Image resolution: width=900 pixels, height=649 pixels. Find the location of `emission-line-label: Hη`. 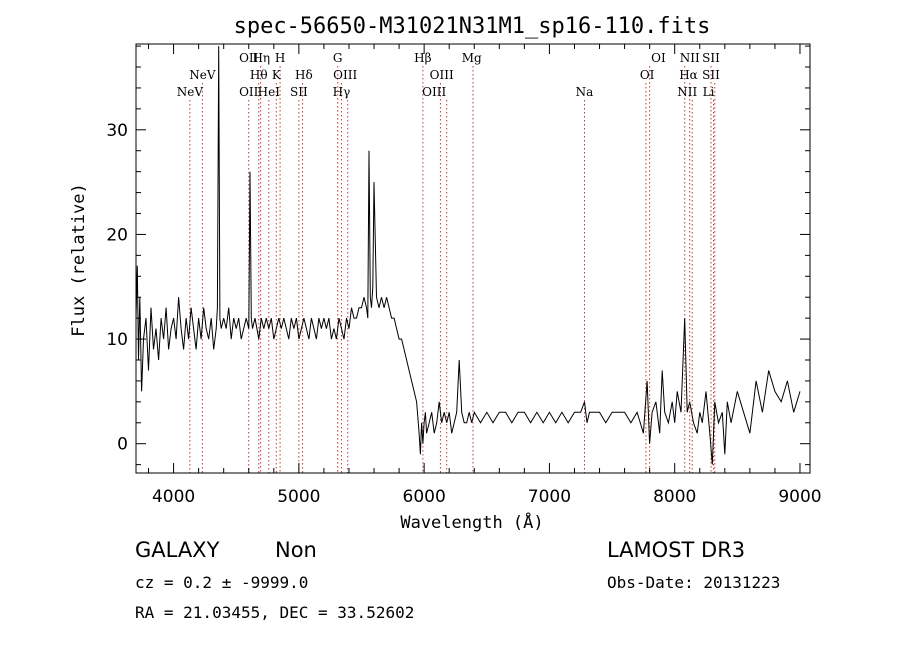

emission-line-label: Hη is located at coordinates (261, 58).